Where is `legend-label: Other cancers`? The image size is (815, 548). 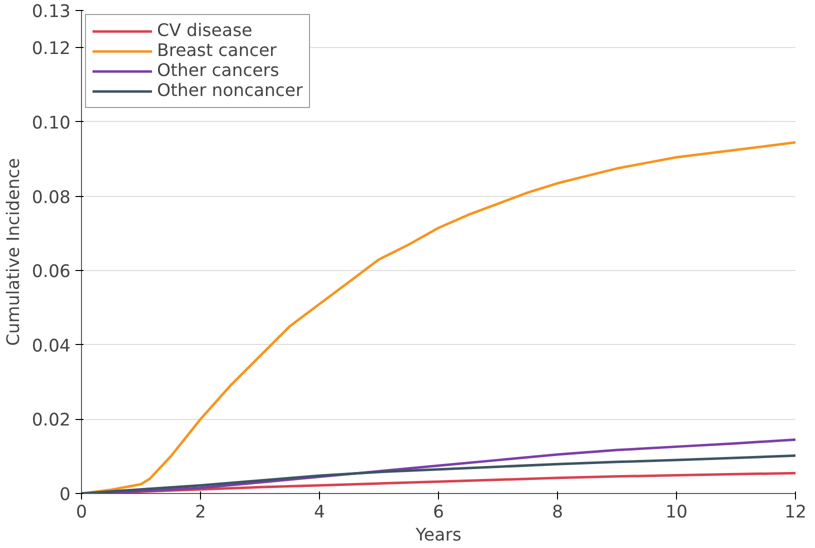
legend-label: Other cancers is located at coordinates (218, 71).